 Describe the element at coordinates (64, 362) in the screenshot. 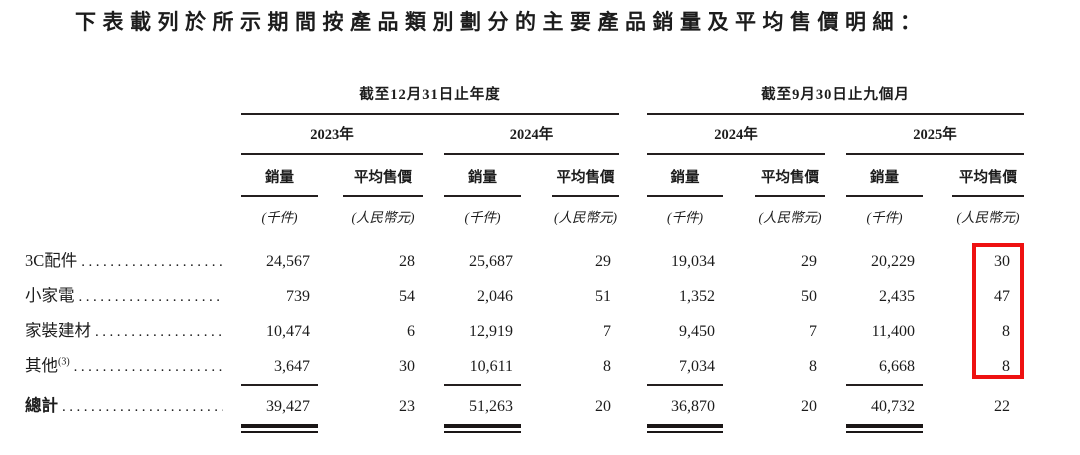

I see `footnote-marker: (3)` at that location.